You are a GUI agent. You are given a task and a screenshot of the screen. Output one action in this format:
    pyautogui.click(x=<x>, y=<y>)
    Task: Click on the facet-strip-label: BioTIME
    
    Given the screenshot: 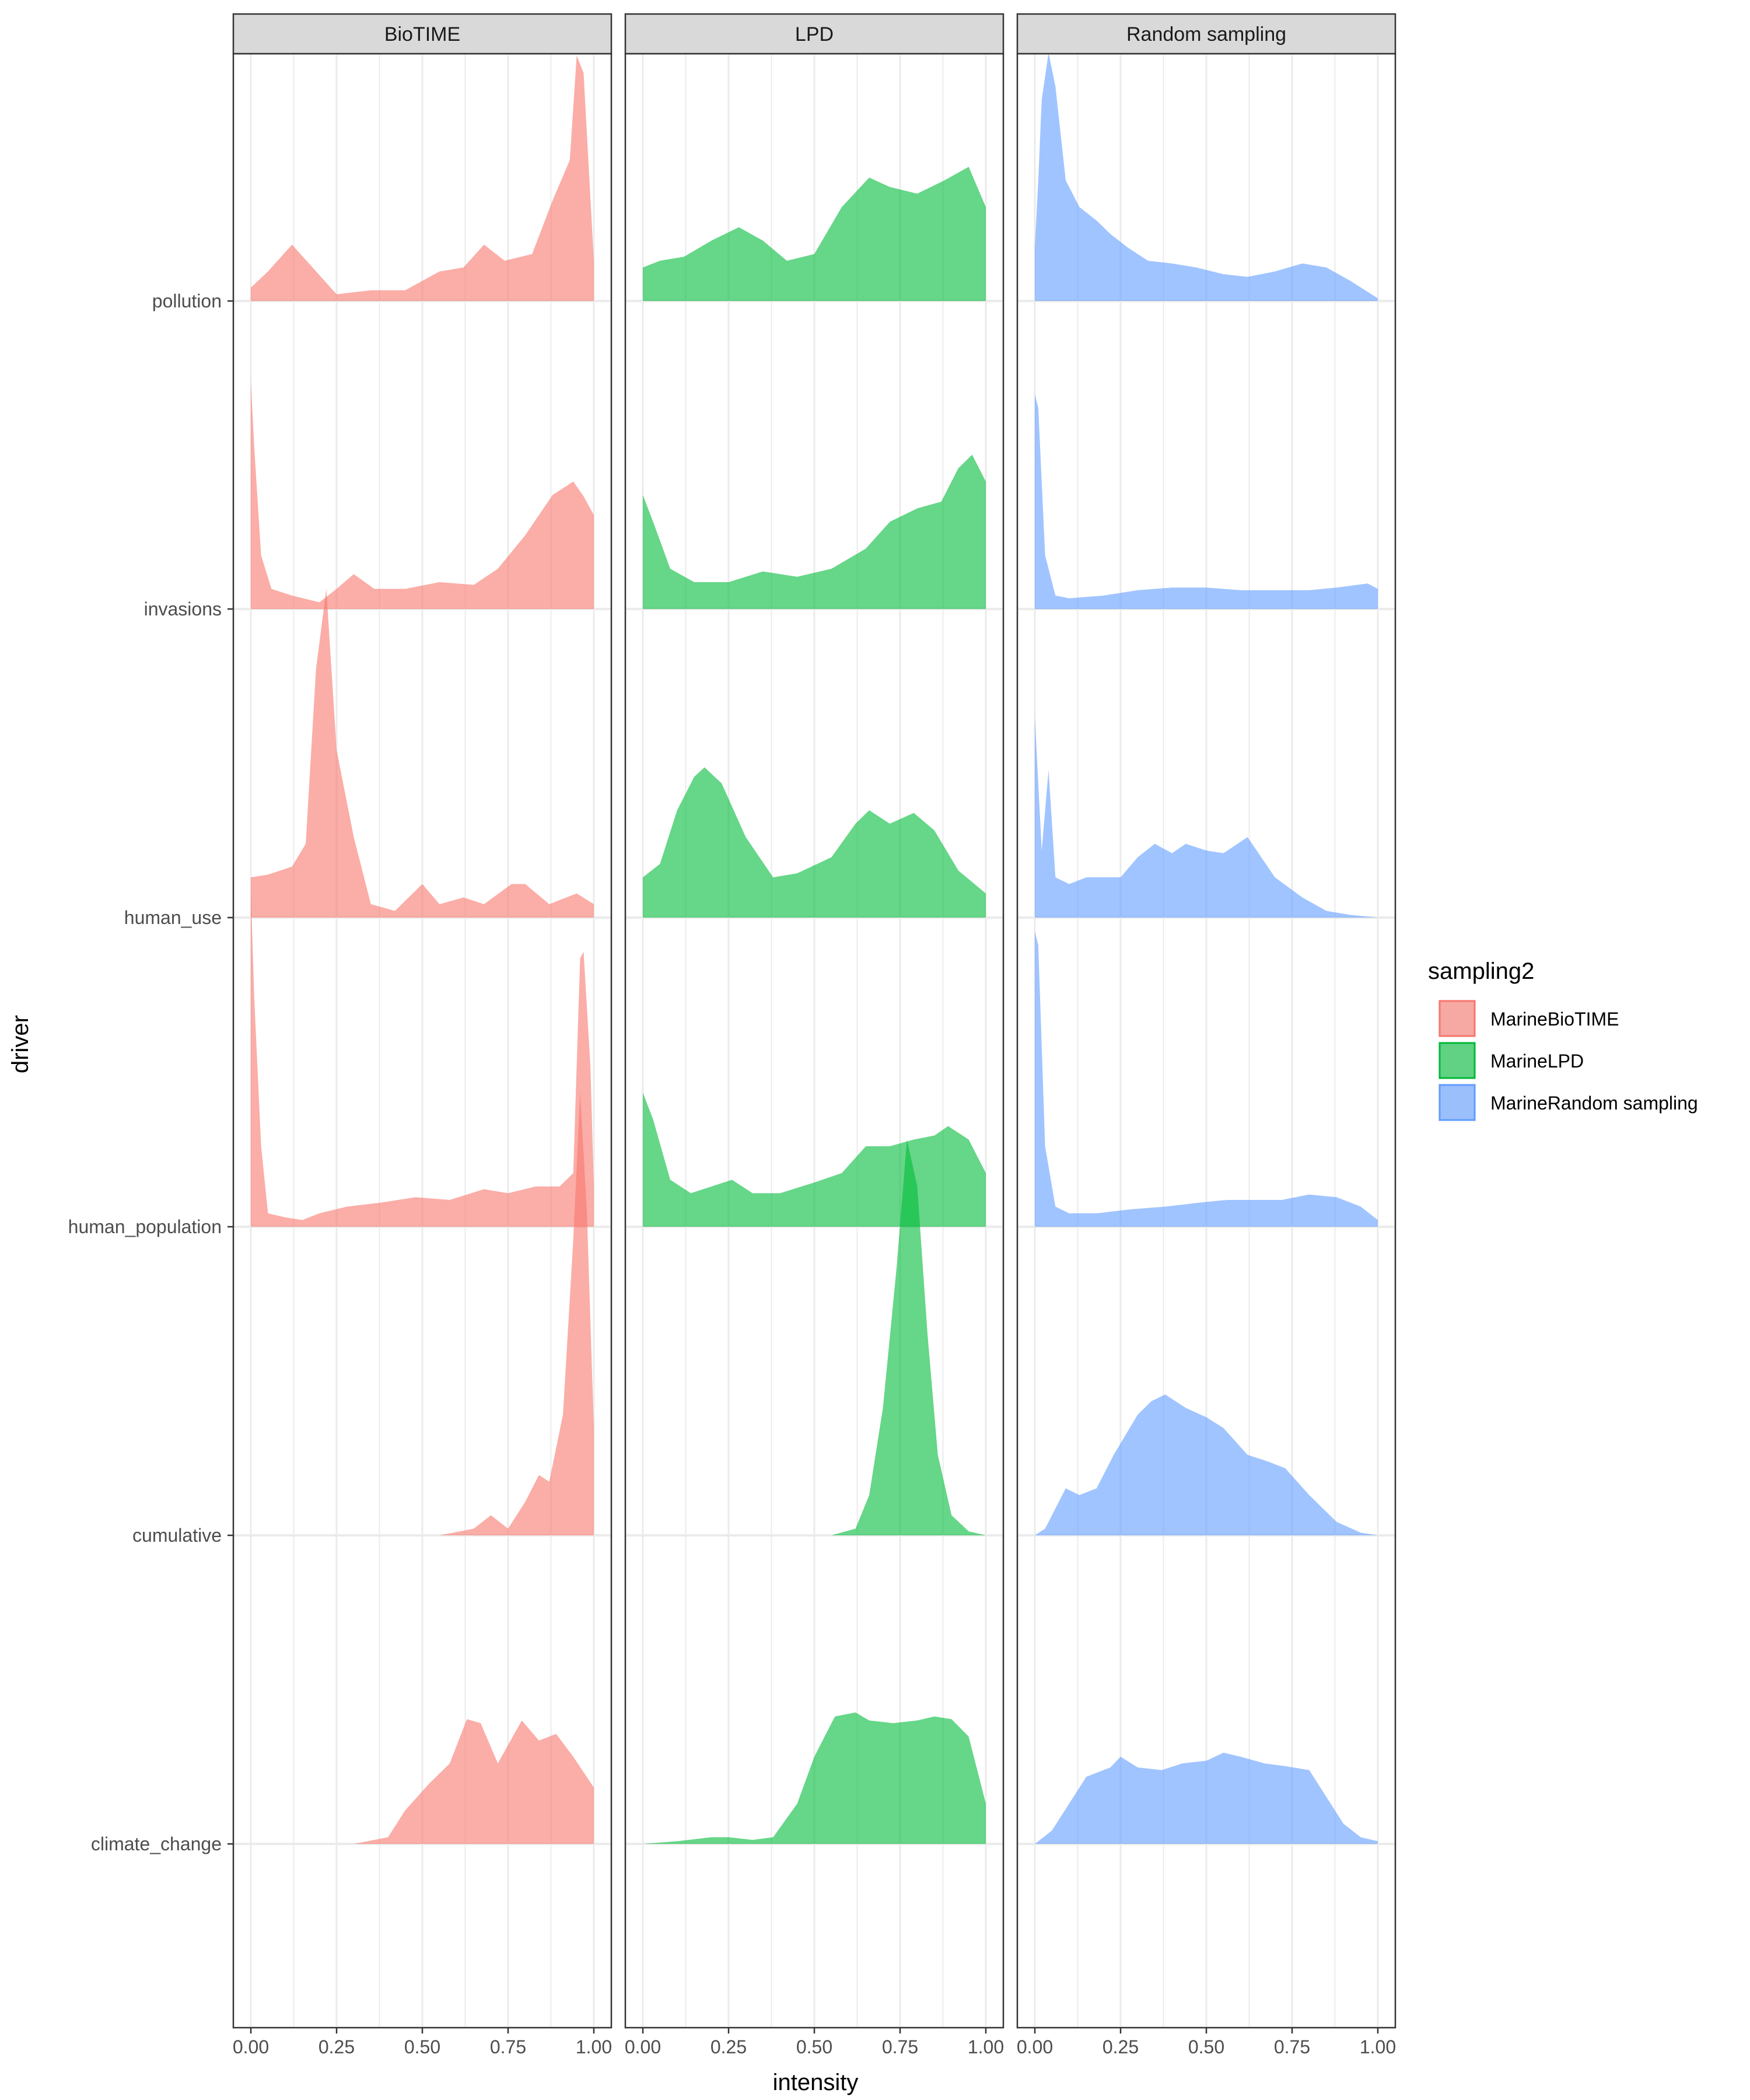 What is the action you would take?
    pyautogui.click(x=422, y=34)
    